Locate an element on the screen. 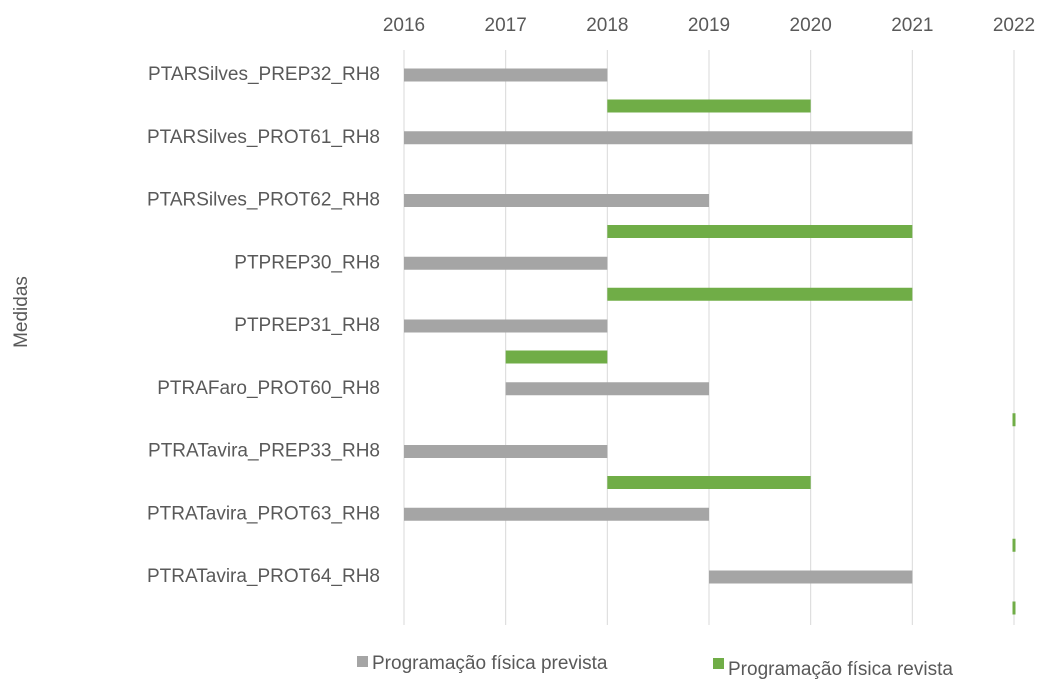 The width and height of the screenshot is (1043, 679). x-tick-label: 2019 is located at coordinates (709, 25).